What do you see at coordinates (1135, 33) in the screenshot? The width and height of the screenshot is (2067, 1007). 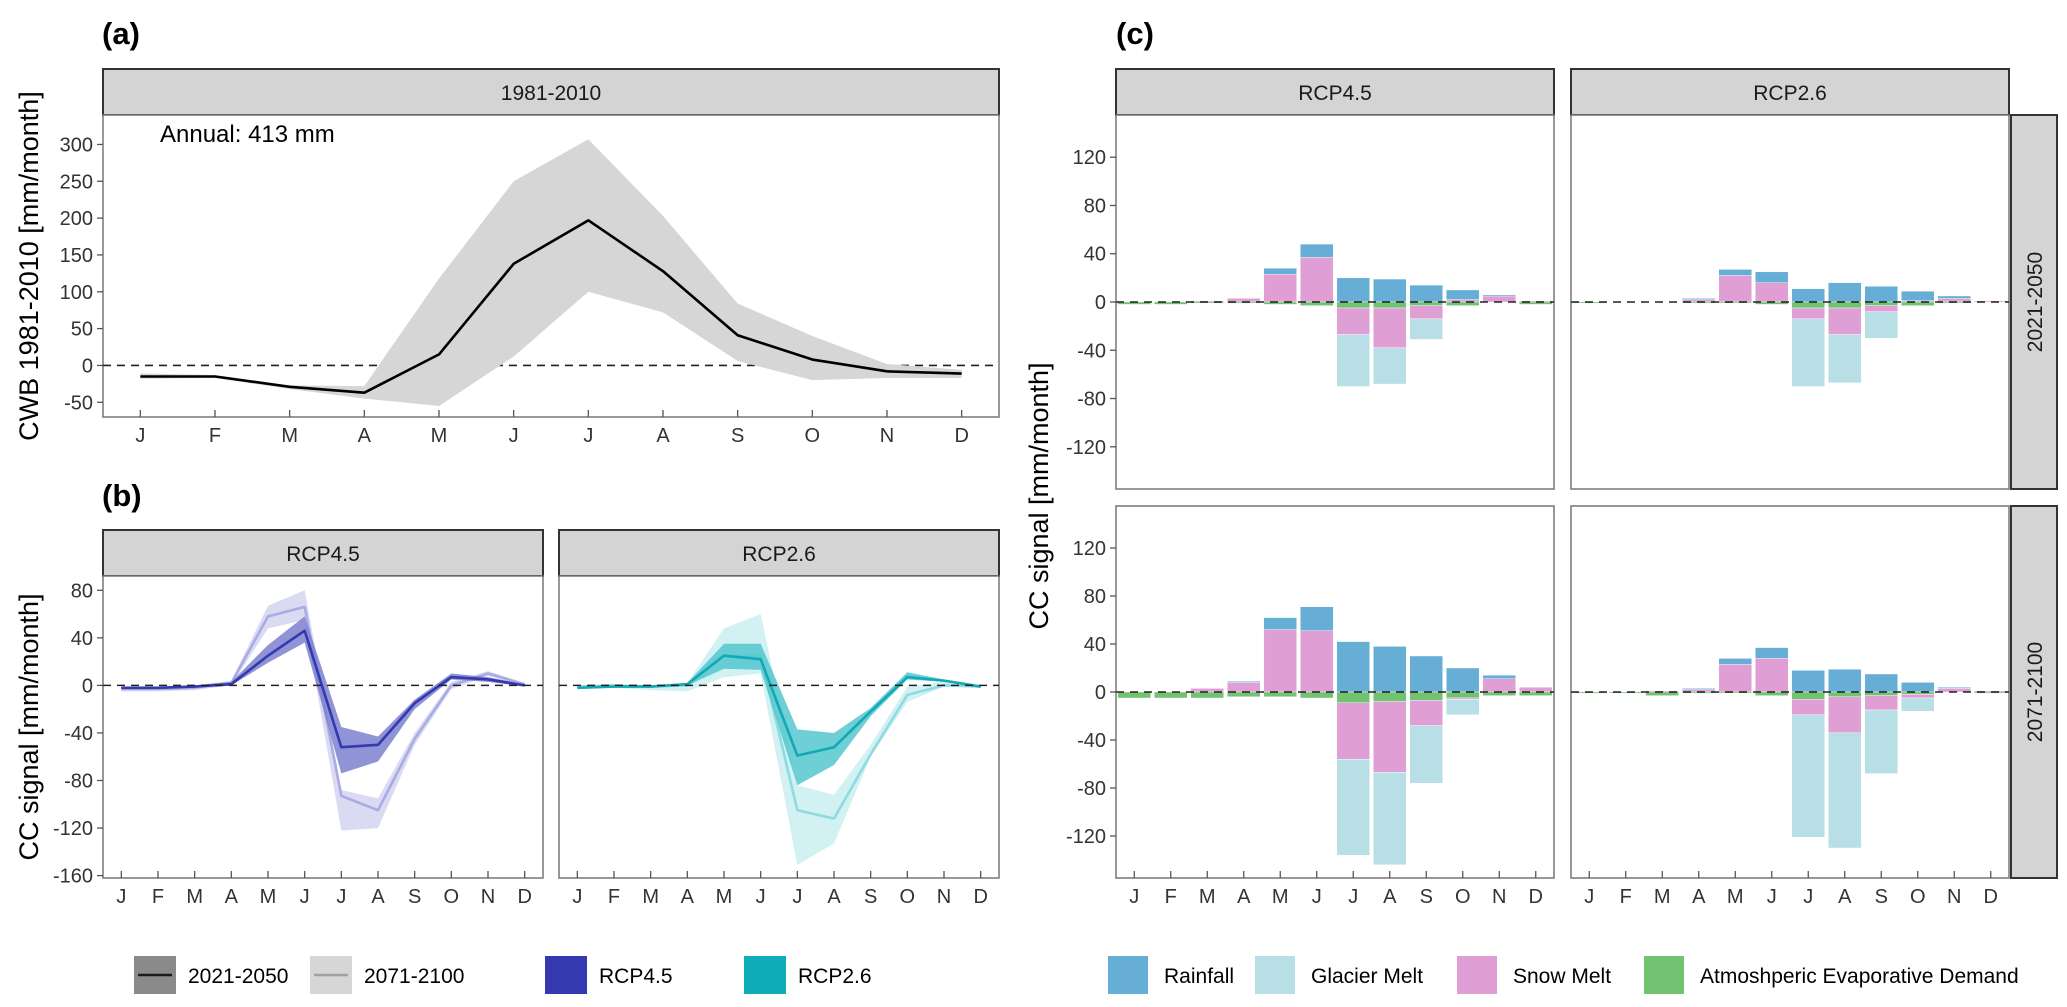 I see `panel-label-c: (c)` at bounding box center [1135, 33].